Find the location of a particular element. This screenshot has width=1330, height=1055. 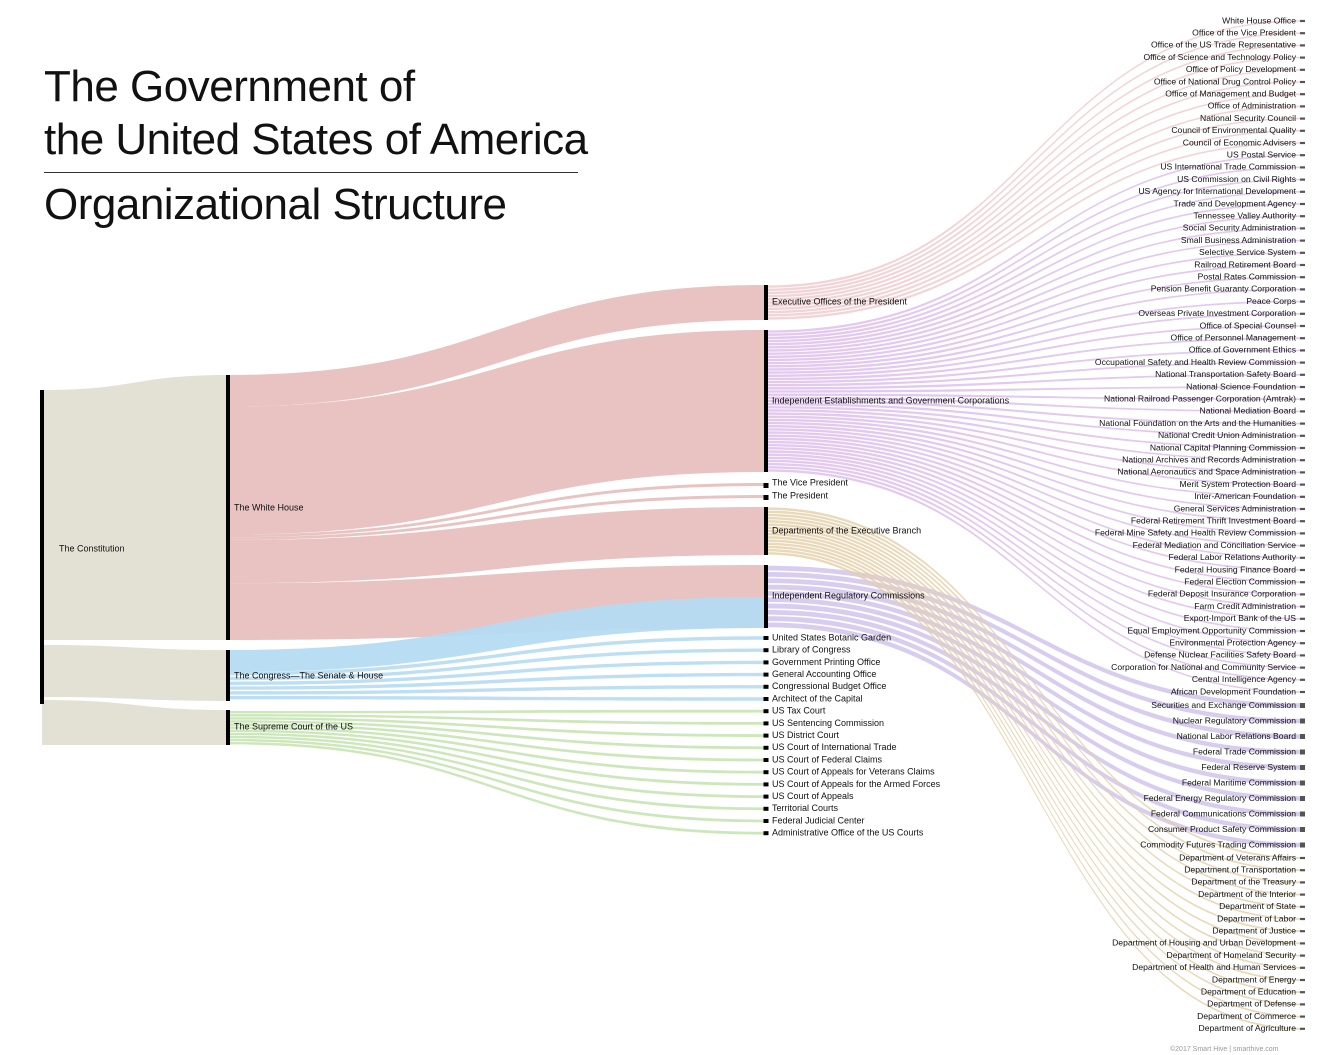

link-congress-united-states-botanic-garden is located at coordinates (497, 656).